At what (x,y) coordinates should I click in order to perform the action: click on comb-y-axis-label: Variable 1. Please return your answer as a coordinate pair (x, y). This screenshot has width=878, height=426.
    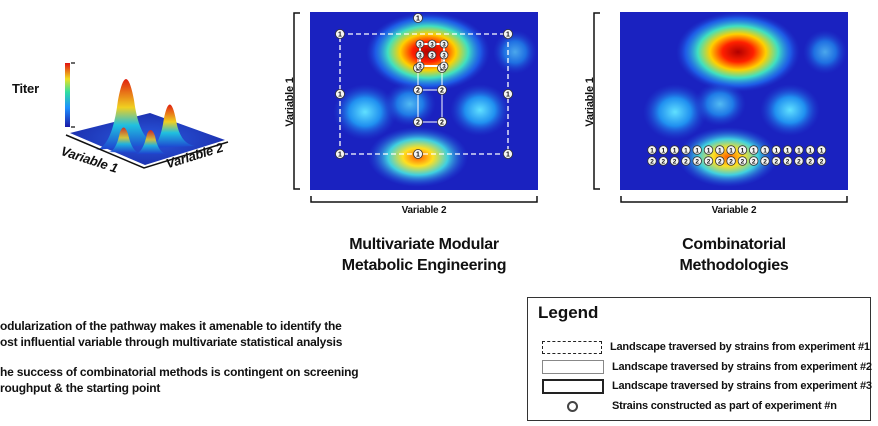
    Looking at the image, I should click on (590, 102).